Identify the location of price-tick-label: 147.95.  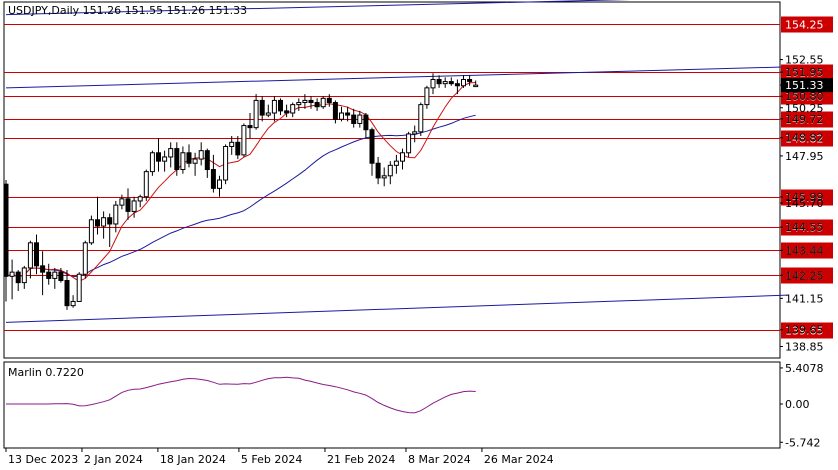
(804, 156).